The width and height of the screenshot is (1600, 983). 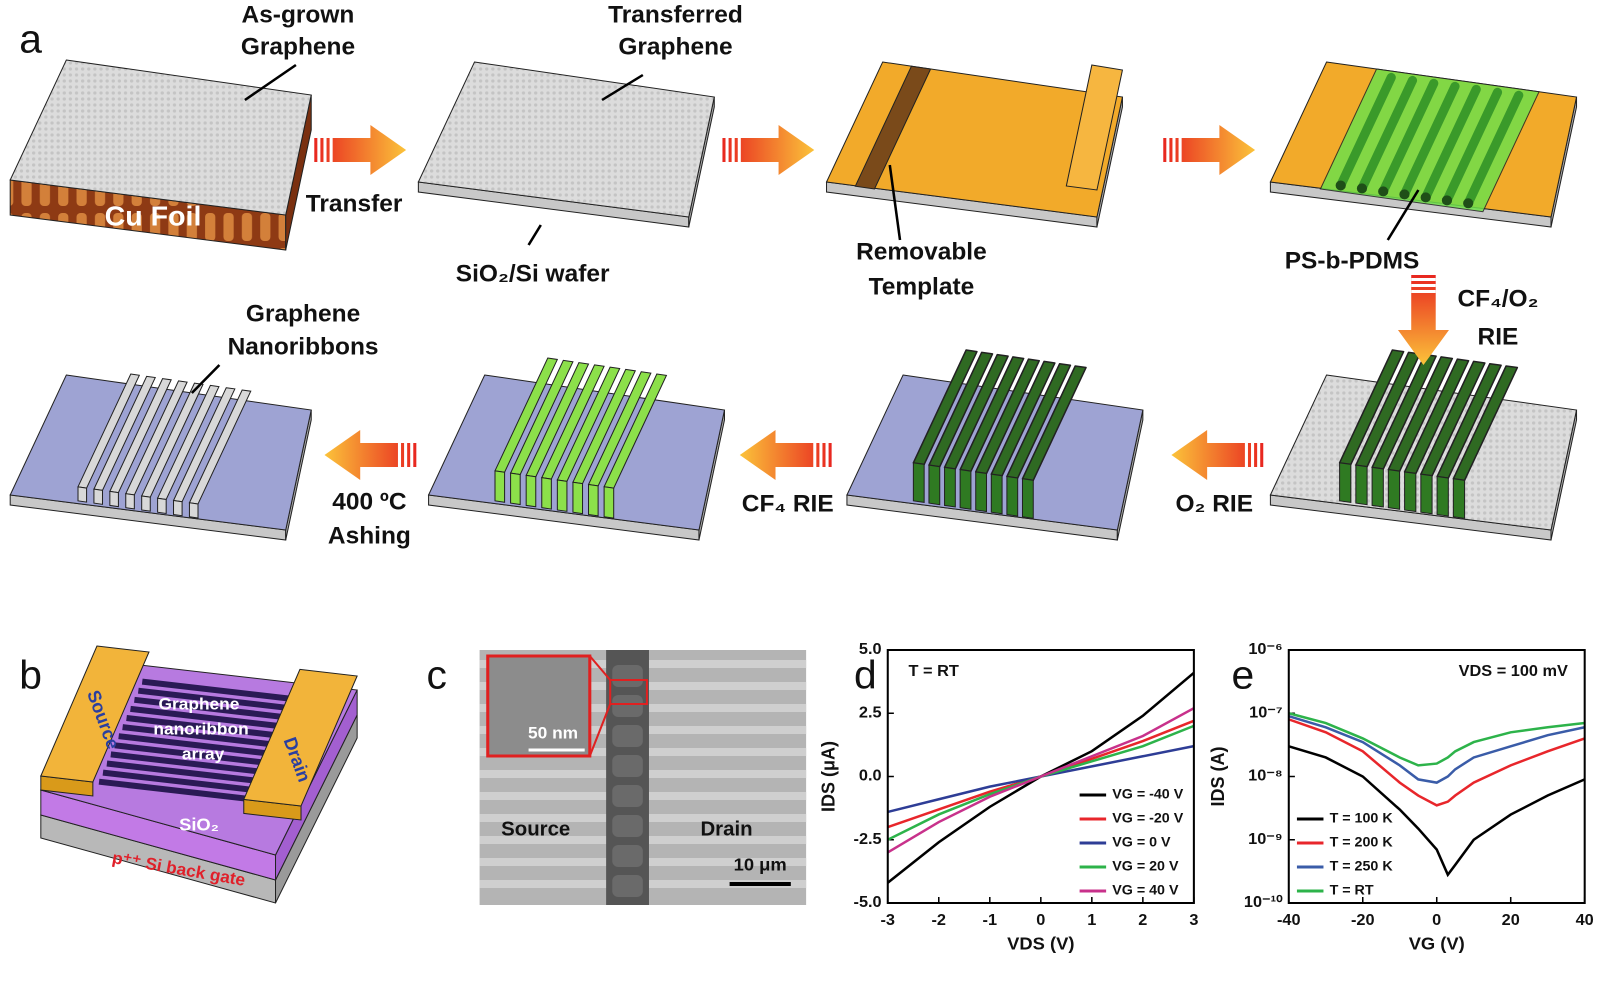 What do you see at coordinates (1040, 944) in the screenshot?
I see `x-axis-label: VDS (V)` at bounding box center [1040, 944].